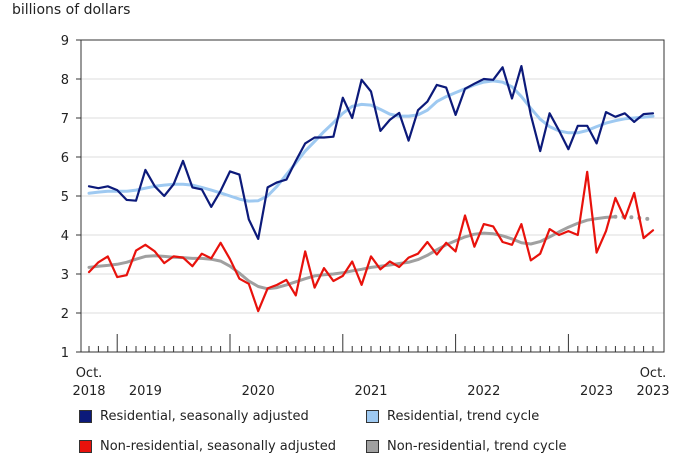 The width and height of the screenshot is (676, 467). Describe the element at coordinates (218, 446) in the screenshot. I see `legend-label-nonresidential-sa: Non-residential, seasonally adjusted` at that location.